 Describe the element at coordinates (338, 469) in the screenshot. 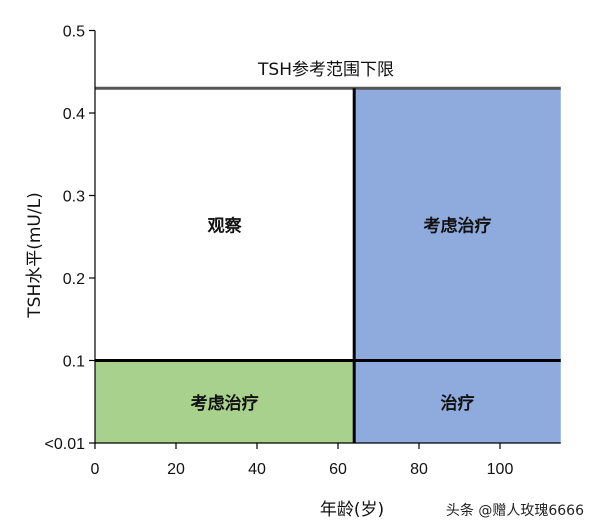

I see `x-tick-label: 60` at that location.